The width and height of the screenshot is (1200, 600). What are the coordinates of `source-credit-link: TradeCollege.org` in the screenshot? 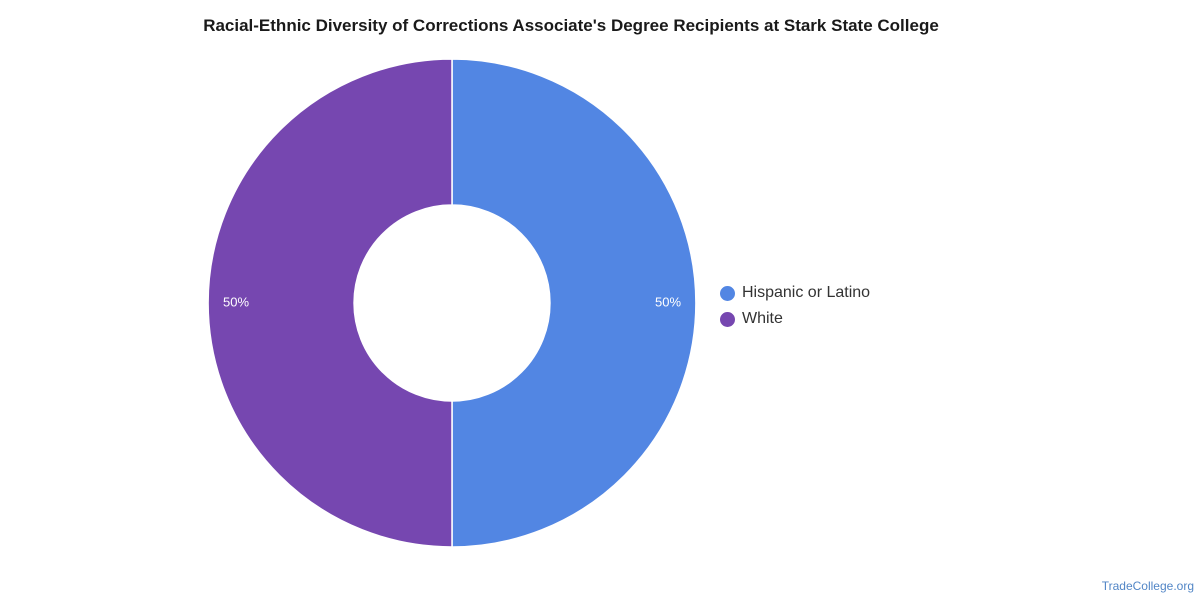 It's located at (1147, 586).